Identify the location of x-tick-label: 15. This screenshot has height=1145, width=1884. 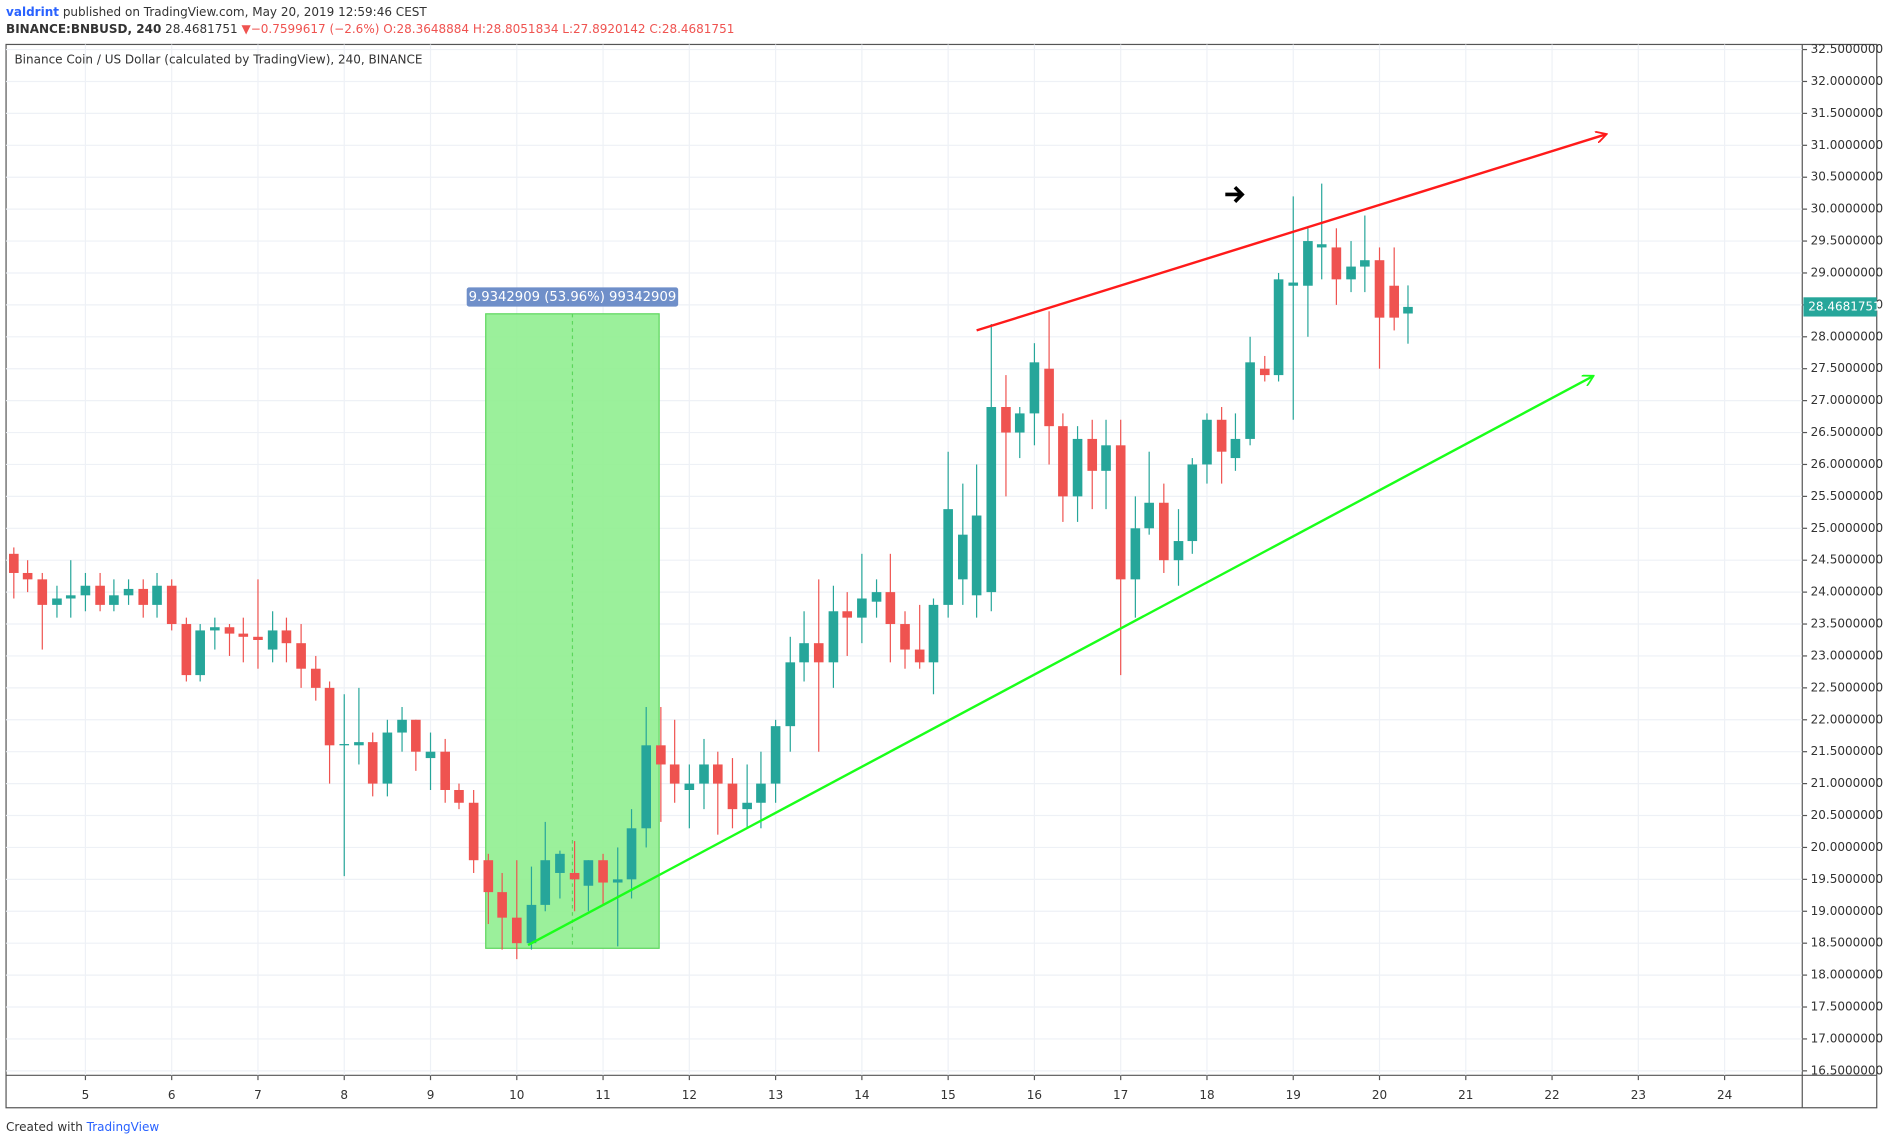
(948, 1095).